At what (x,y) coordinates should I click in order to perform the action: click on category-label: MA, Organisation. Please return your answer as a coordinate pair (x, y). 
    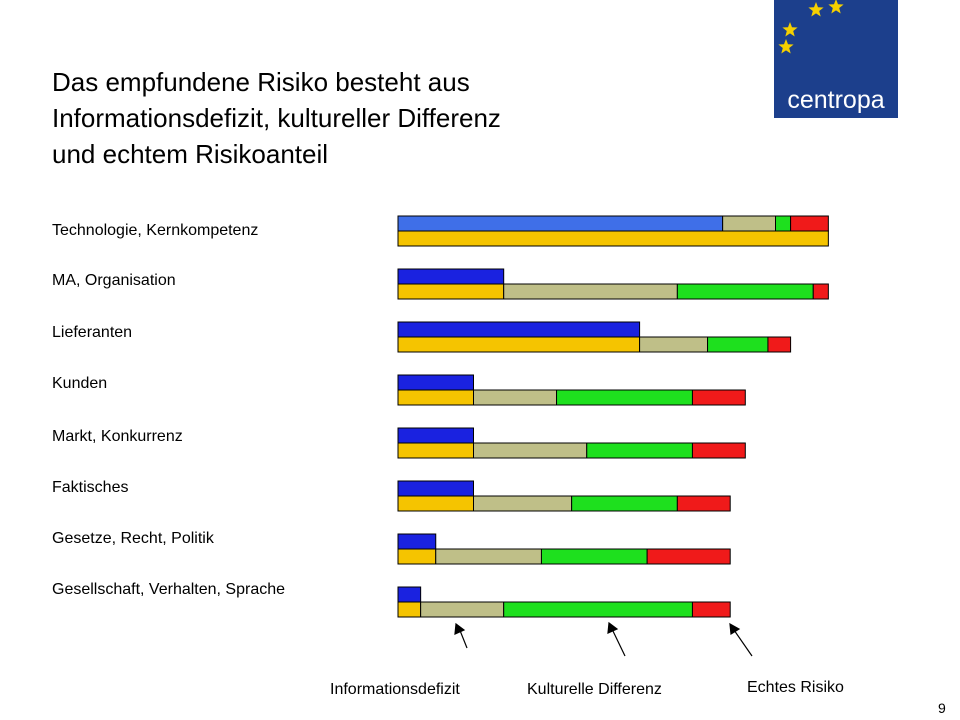
    Looking at the image, I should click on (114, 280).